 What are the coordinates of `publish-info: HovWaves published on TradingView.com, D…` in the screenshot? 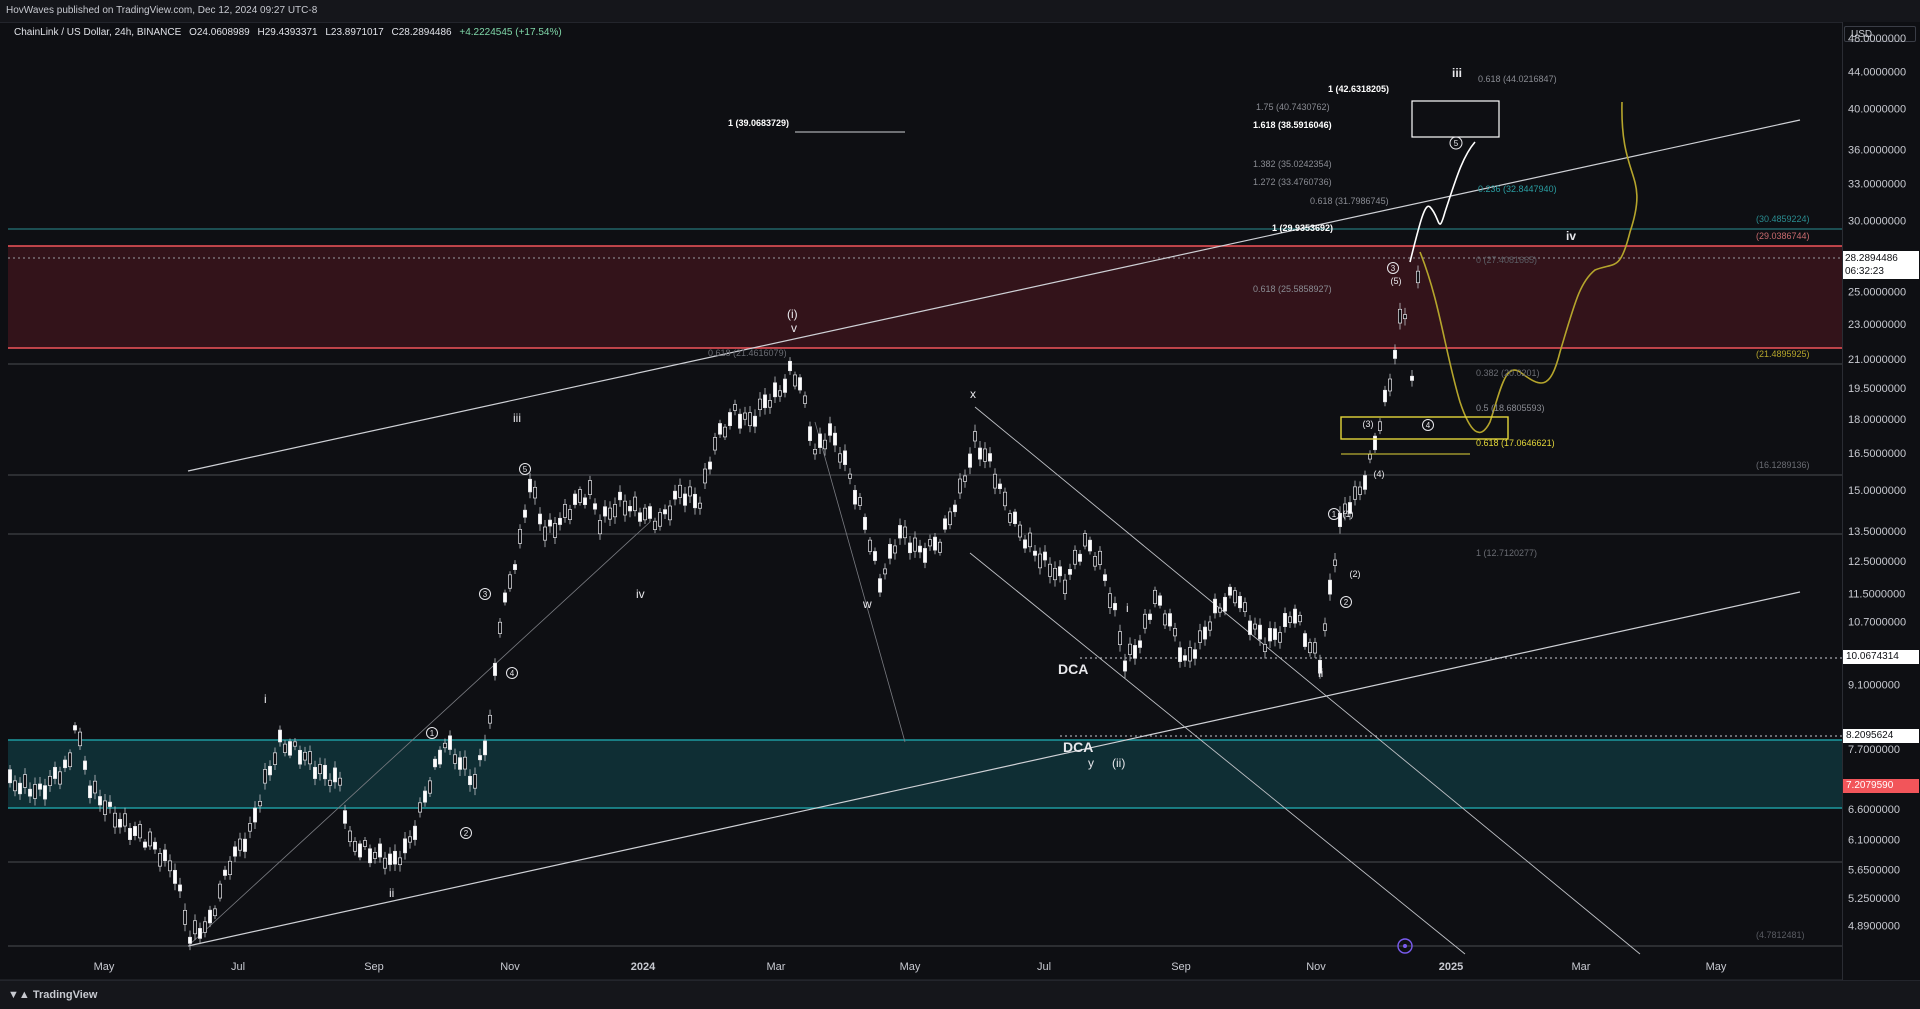 It's located at (162, 10).